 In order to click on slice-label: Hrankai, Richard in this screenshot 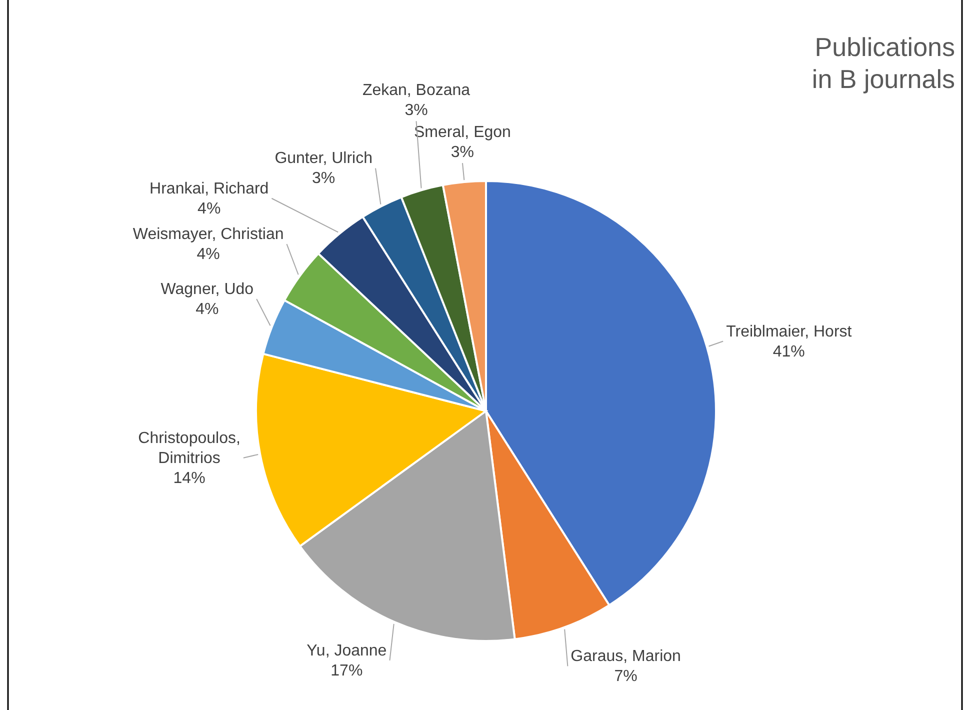, I will do `click(209, 189)`.